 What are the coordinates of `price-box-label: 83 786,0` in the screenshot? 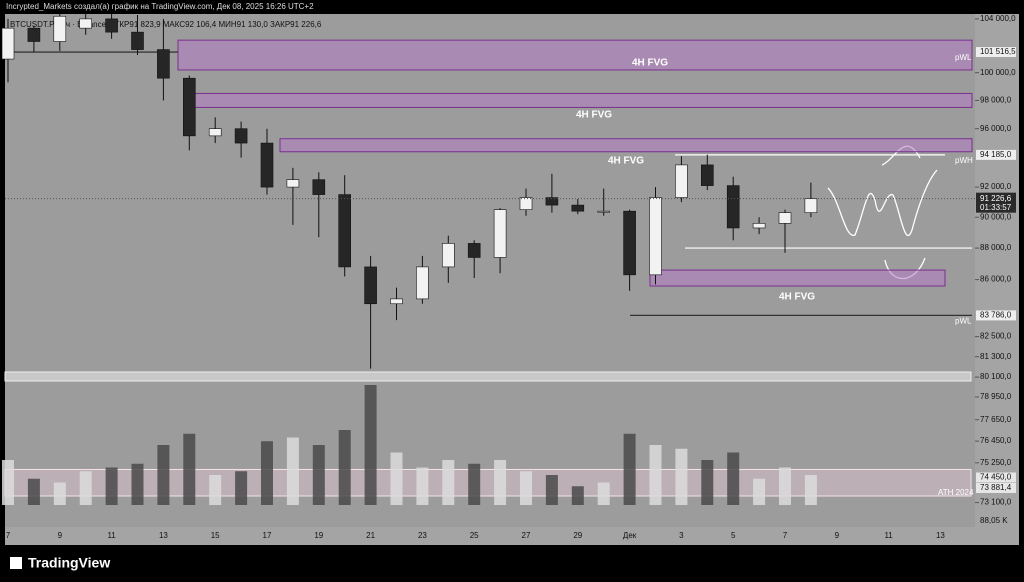 It's located at (996, 315).